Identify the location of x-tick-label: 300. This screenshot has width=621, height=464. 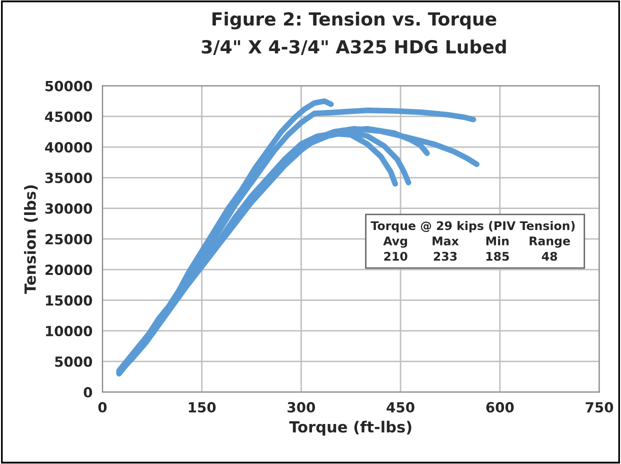
(302, 407).